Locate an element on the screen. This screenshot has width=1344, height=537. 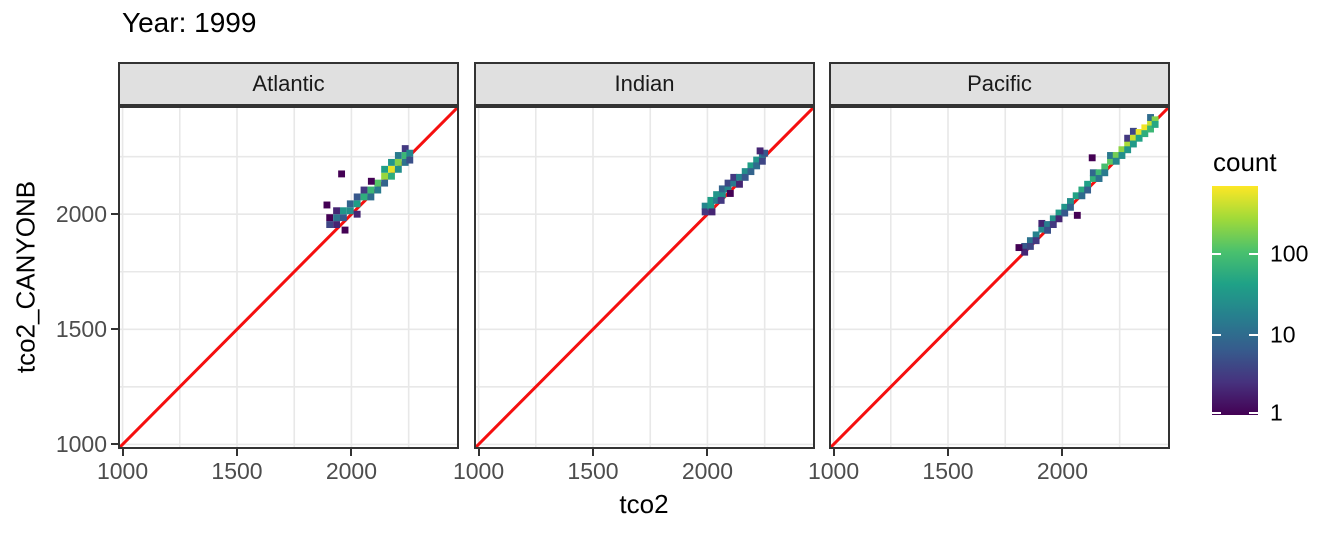
y-tick-label: 1000 is located at coordinates (81, 444).